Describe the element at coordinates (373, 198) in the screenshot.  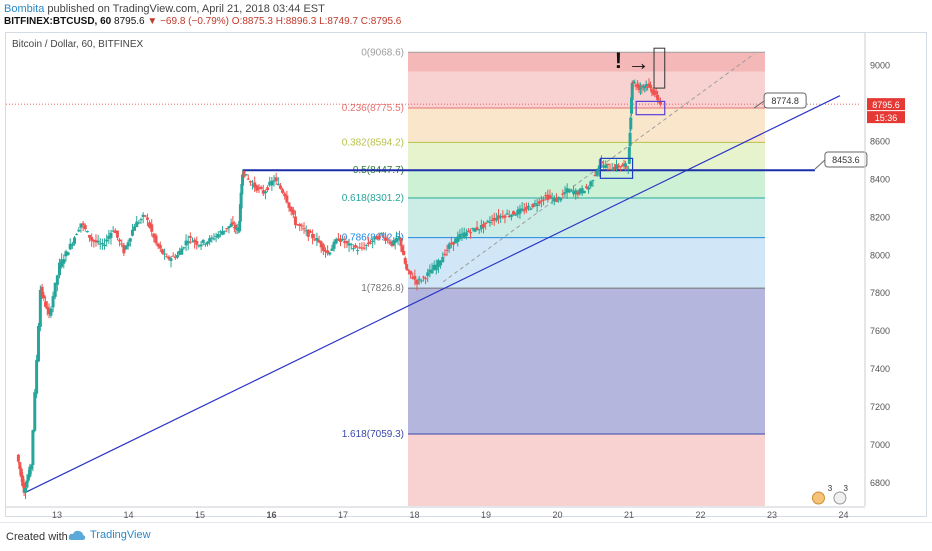
I see `fib-level-label: 0.618(8301.2)` at that location.